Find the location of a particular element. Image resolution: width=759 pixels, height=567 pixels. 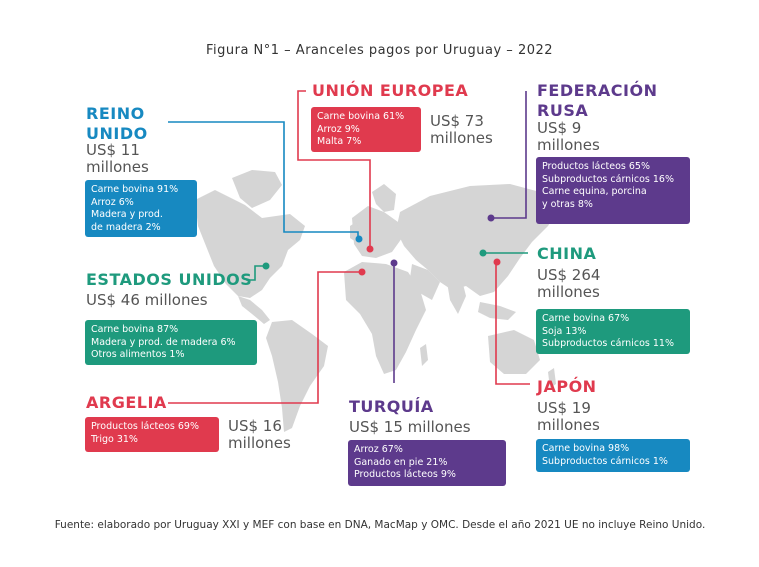

product-item: Subproductos cárnicos 16% is located at coordinates (608, 179).